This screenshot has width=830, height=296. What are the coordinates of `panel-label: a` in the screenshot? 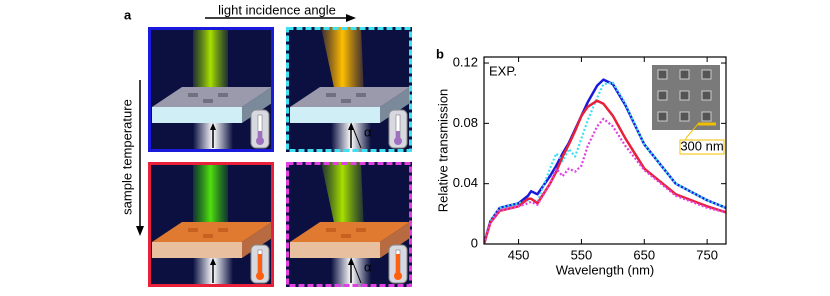 It's located at (128, 14).